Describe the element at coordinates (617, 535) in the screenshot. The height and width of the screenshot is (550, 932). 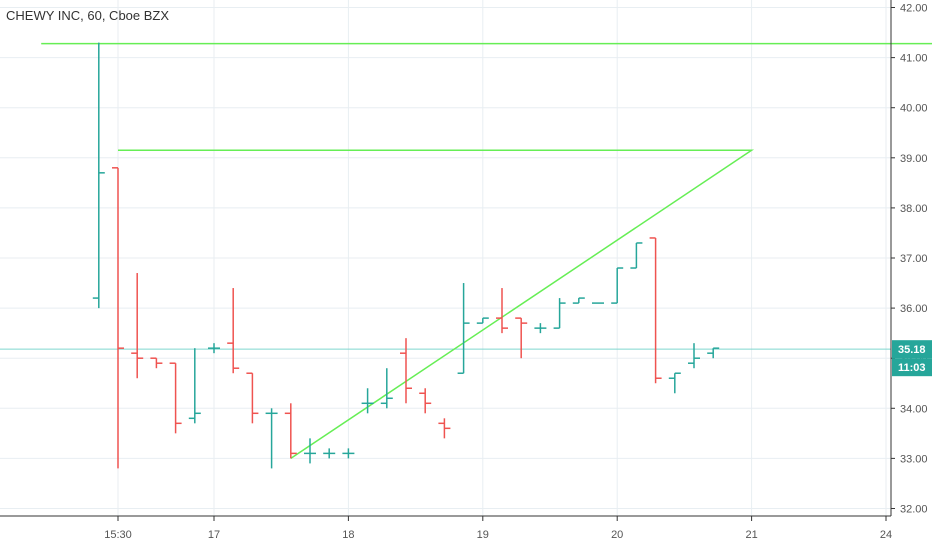
I see `x-tick-label: 20` at that location.